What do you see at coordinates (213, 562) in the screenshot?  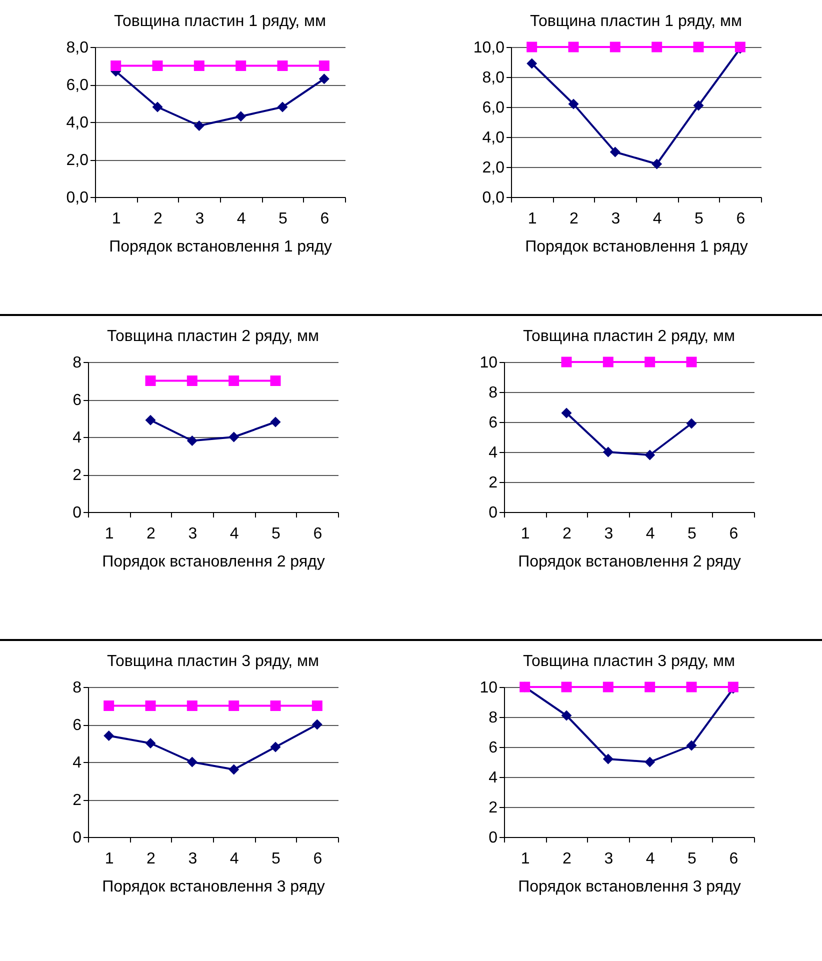 I see `x-axis-title: Порядок встановлення 2 ряду` at bounding box center [213, 562].